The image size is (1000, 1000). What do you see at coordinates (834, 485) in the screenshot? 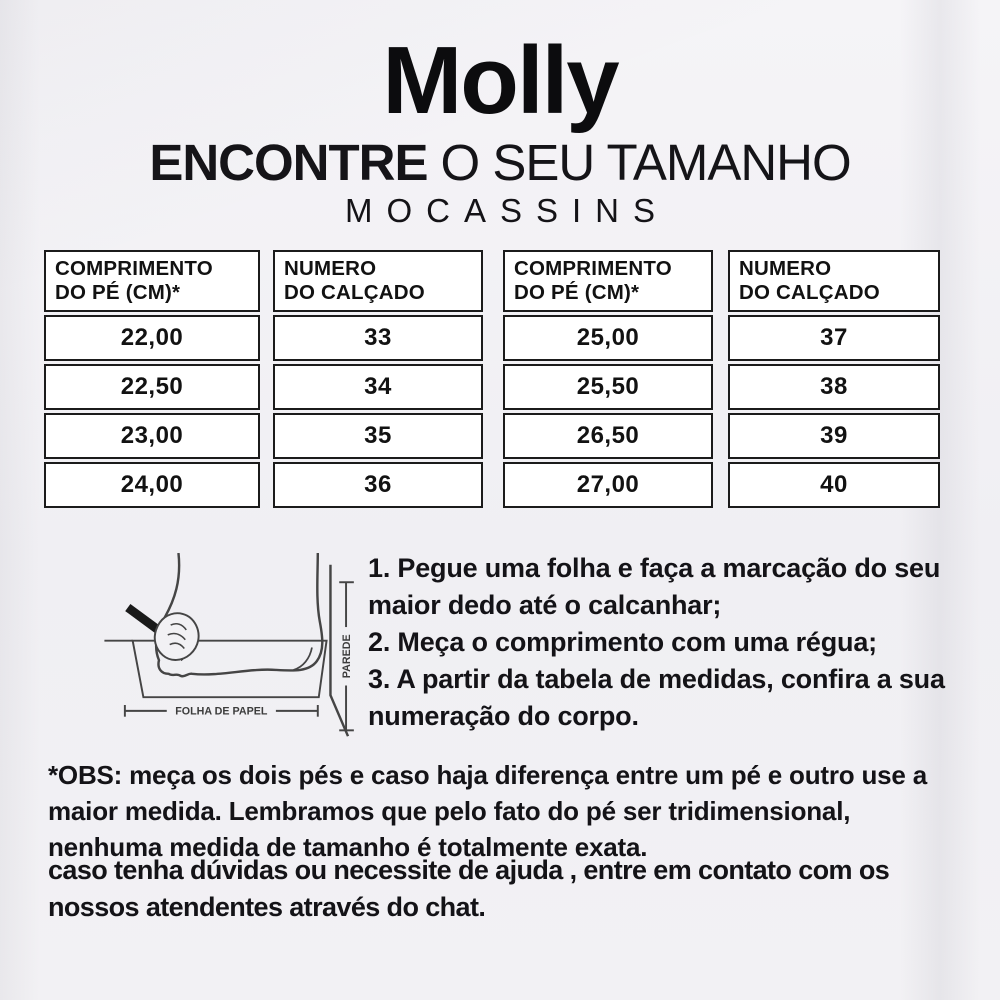
I see `table-cell: 40` at bounding box center [834, 485].